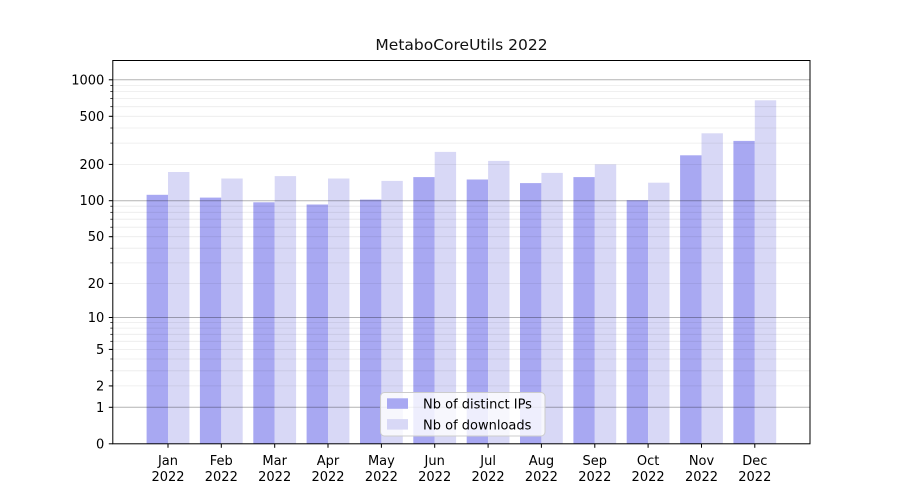 Image resolution: width=900 pixels, height=500 pixels. What do you see at coordinates (371, 321) in the screenshot?
I see `bar-nb-of-distinct-ips-may-2022` at bounding box center [371, 321].